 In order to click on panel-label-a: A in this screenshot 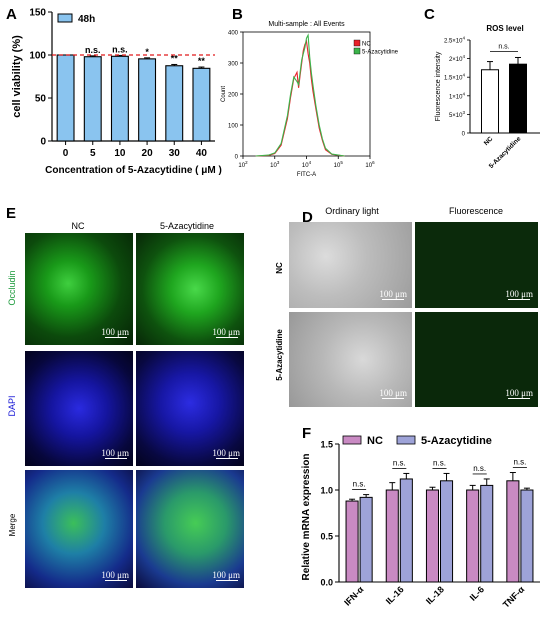, I will do `click(11, 14)`.